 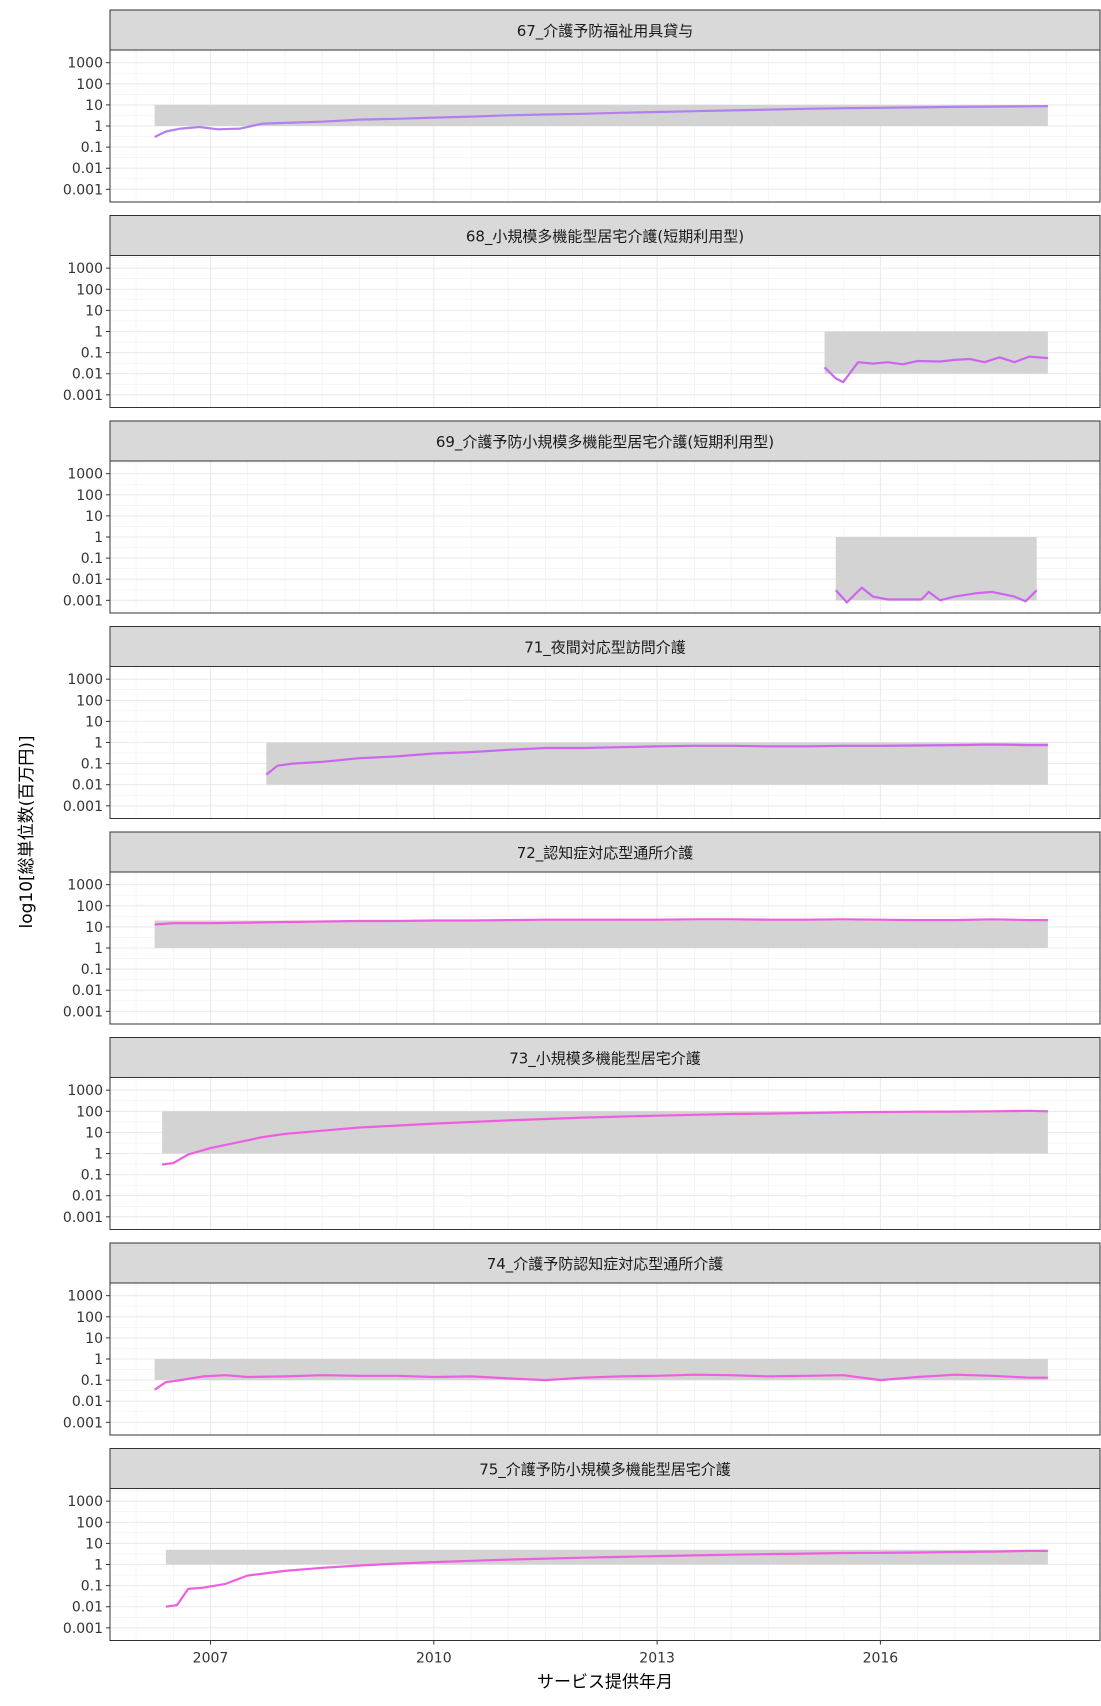 I want to click on facet-strip-title: 69_介護予防小規模多機能型居宅介護(短期利用型), so click(x=605, y=442).